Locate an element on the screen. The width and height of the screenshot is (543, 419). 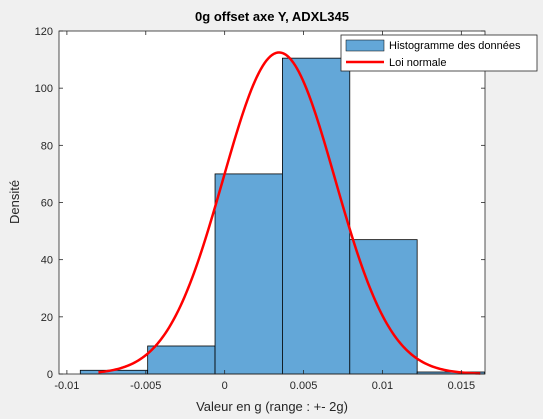
legend-curve-label: Loi normale is located at coordinates (417, 63).